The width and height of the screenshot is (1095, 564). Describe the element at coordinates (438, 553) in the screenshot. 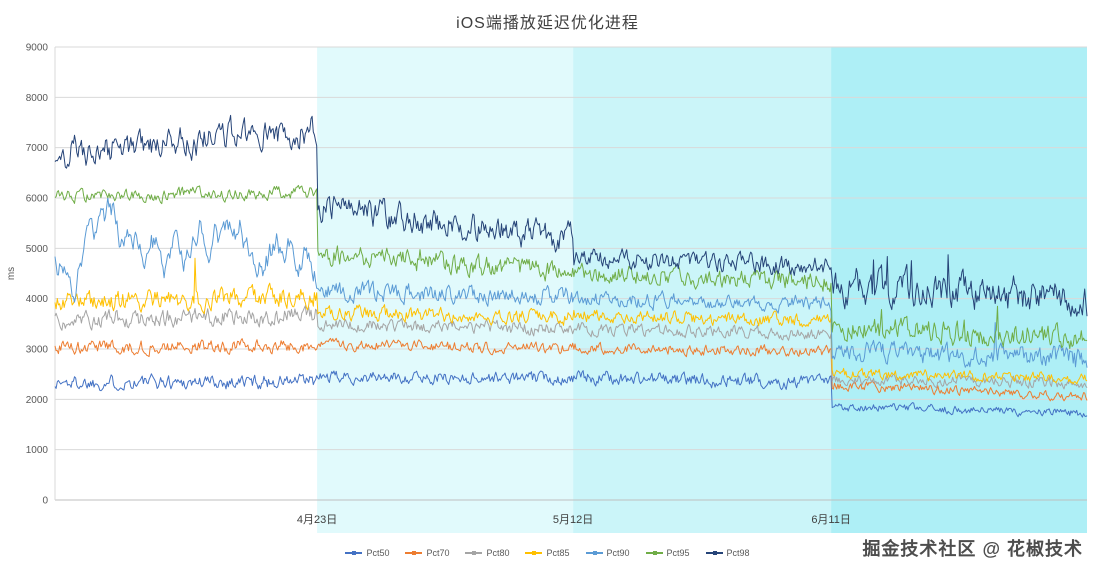

I see `legend-label: Pct70` at that location.